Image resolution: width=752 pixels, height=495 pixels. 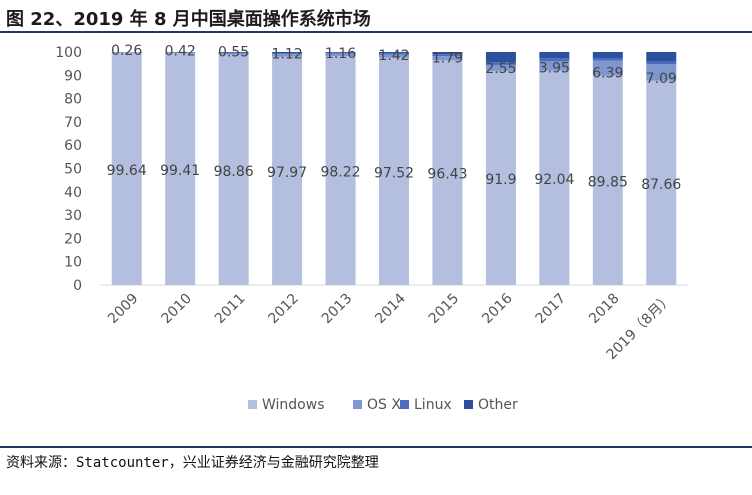 I want to click on y-tick-label: 80, so click(x=73, y=100).